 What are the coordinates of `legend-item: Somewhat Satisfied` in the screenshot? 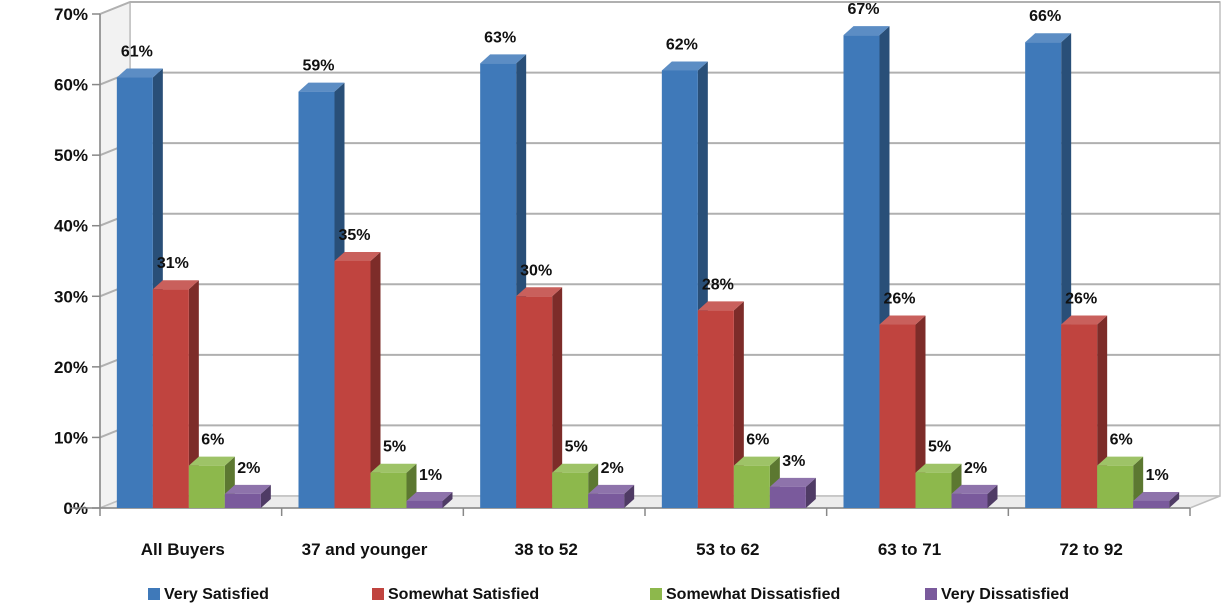 It's located at (455, 594).